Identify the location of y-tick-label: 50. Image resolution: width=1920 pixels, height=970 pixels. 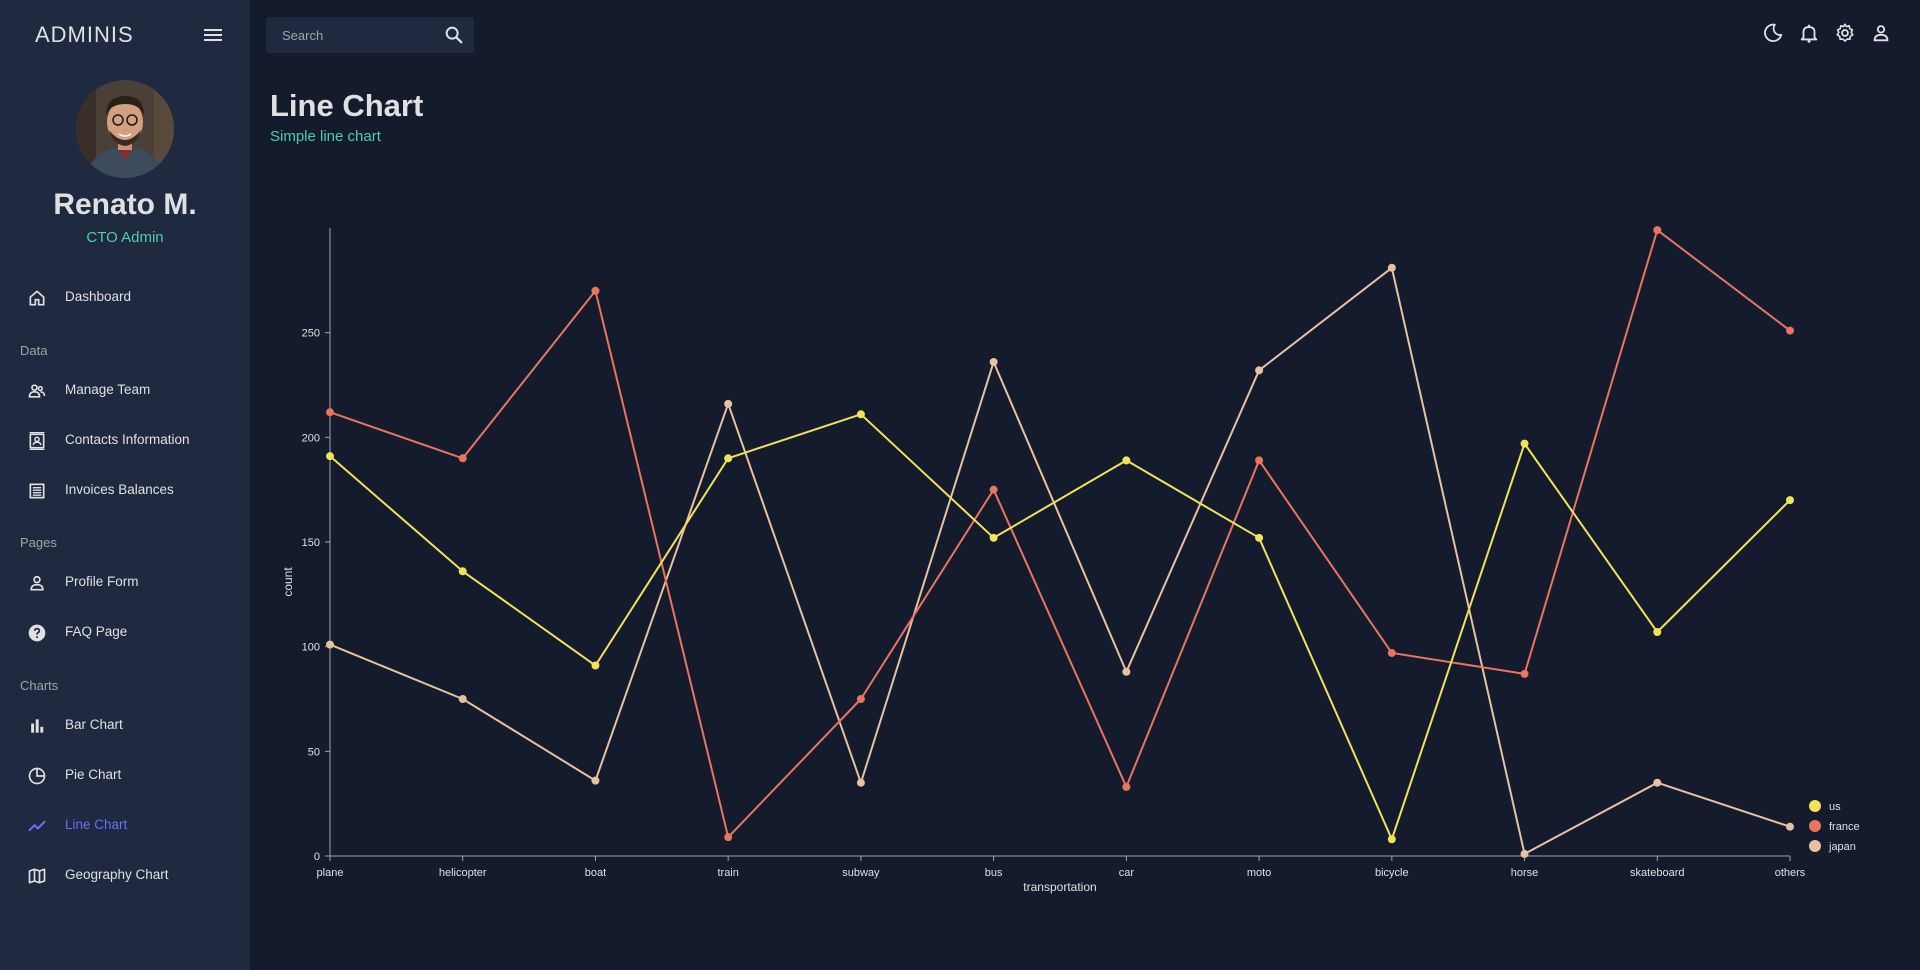
(314, 752).